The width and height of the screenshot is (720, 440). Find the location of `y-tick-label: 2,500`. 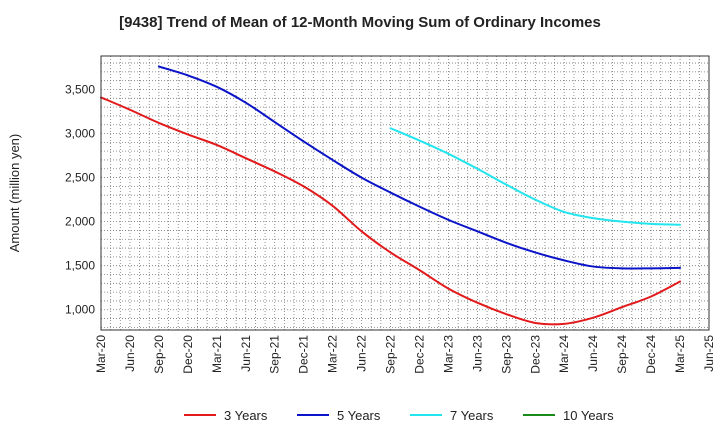

y-tick-label: 2,500 is located at coordinates (80, 178).